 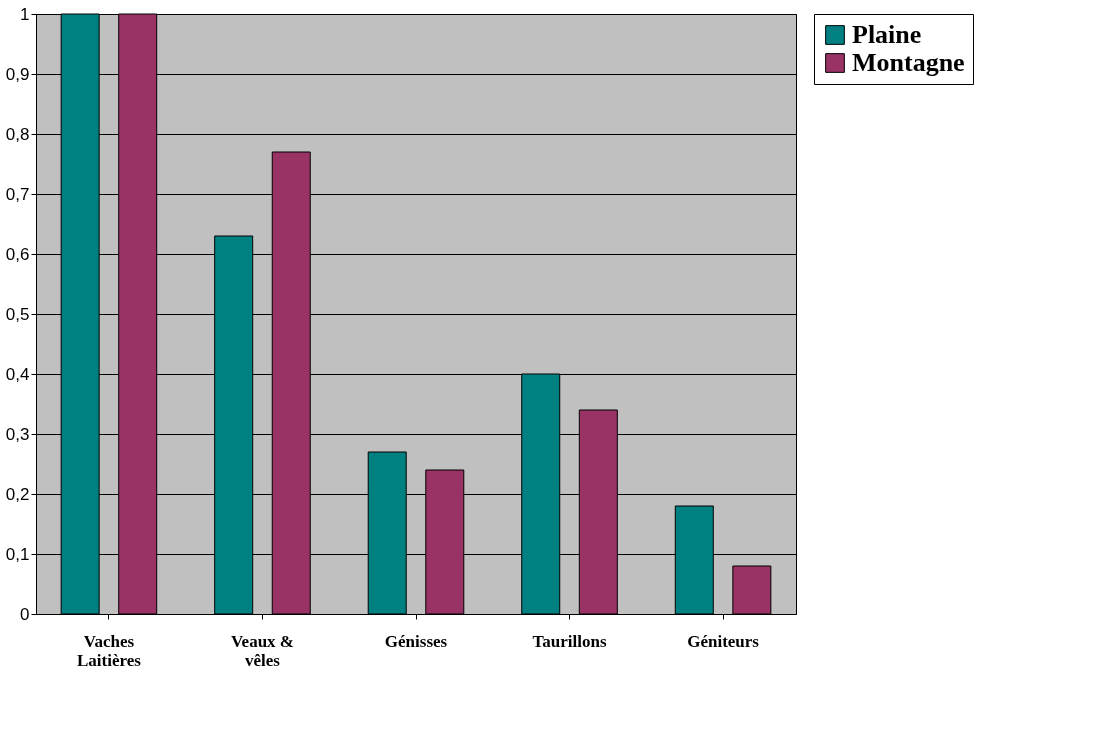 I want to click on x-tick-label: Géniteurs, so click(x=723, y=641).